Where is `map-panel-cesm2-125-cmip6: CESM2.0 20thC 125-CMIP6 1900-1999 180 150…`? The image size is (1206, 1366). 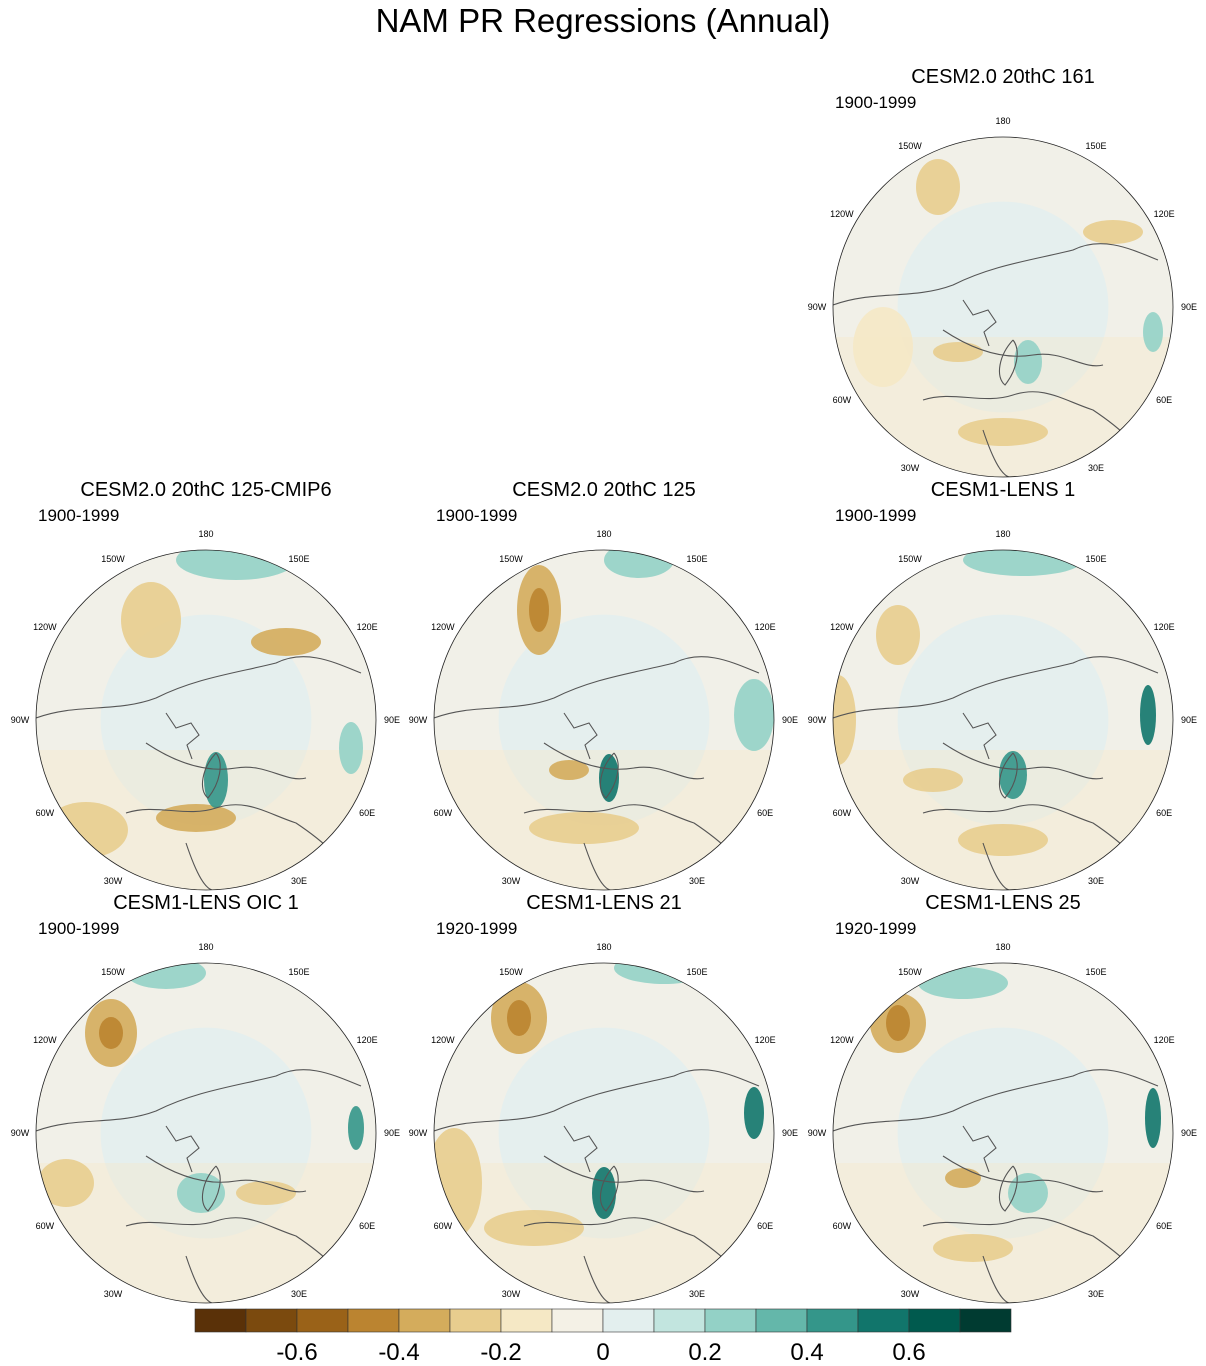 map-panel-cesm2-125-cmip6: CESM2.0 20thC 125-CMIP6 1900-1999 180 150… is located at coordinates (206, 689).